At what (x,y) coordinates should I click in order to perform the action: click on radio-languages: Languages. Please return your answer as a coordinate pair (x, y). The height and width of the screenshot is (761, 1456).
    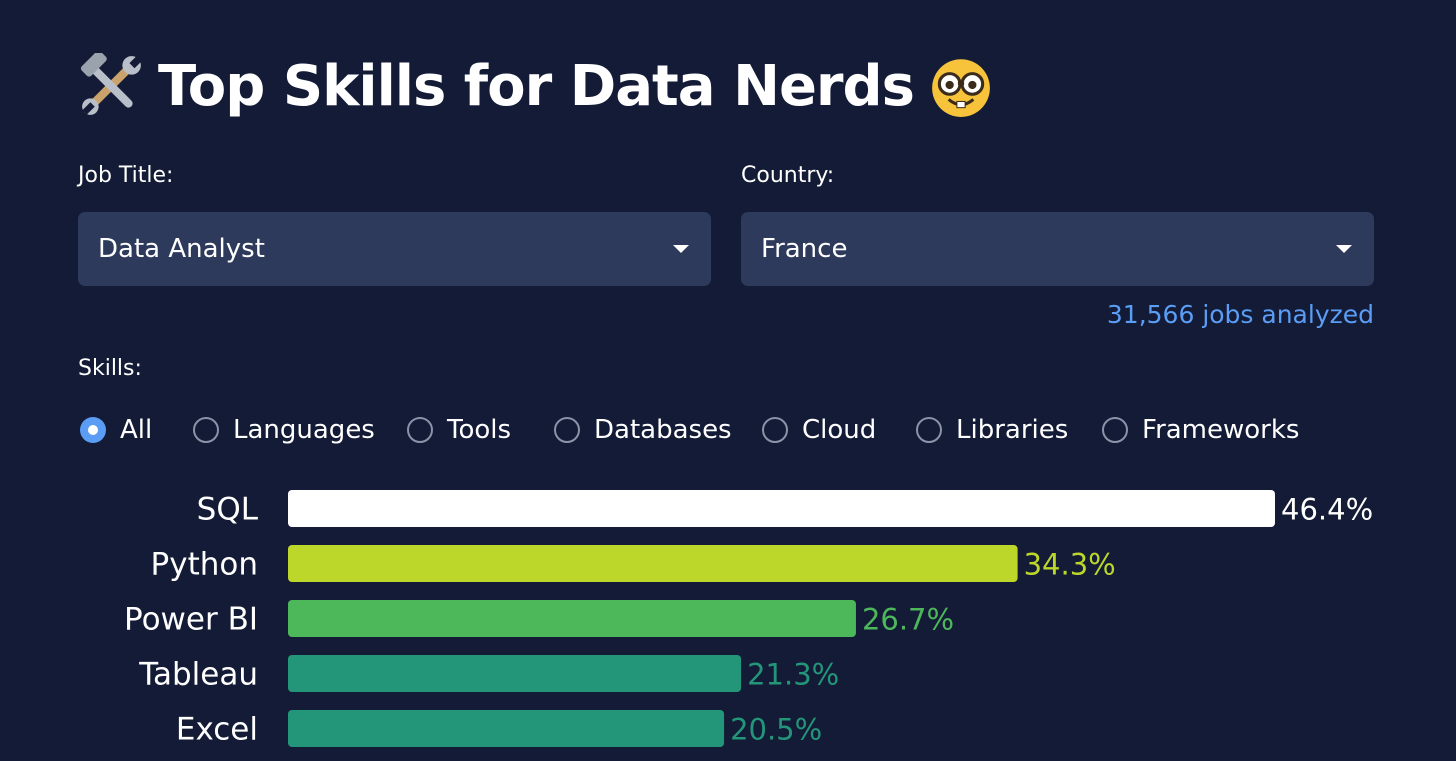
    Looking at the image, I should click on (284, 430).